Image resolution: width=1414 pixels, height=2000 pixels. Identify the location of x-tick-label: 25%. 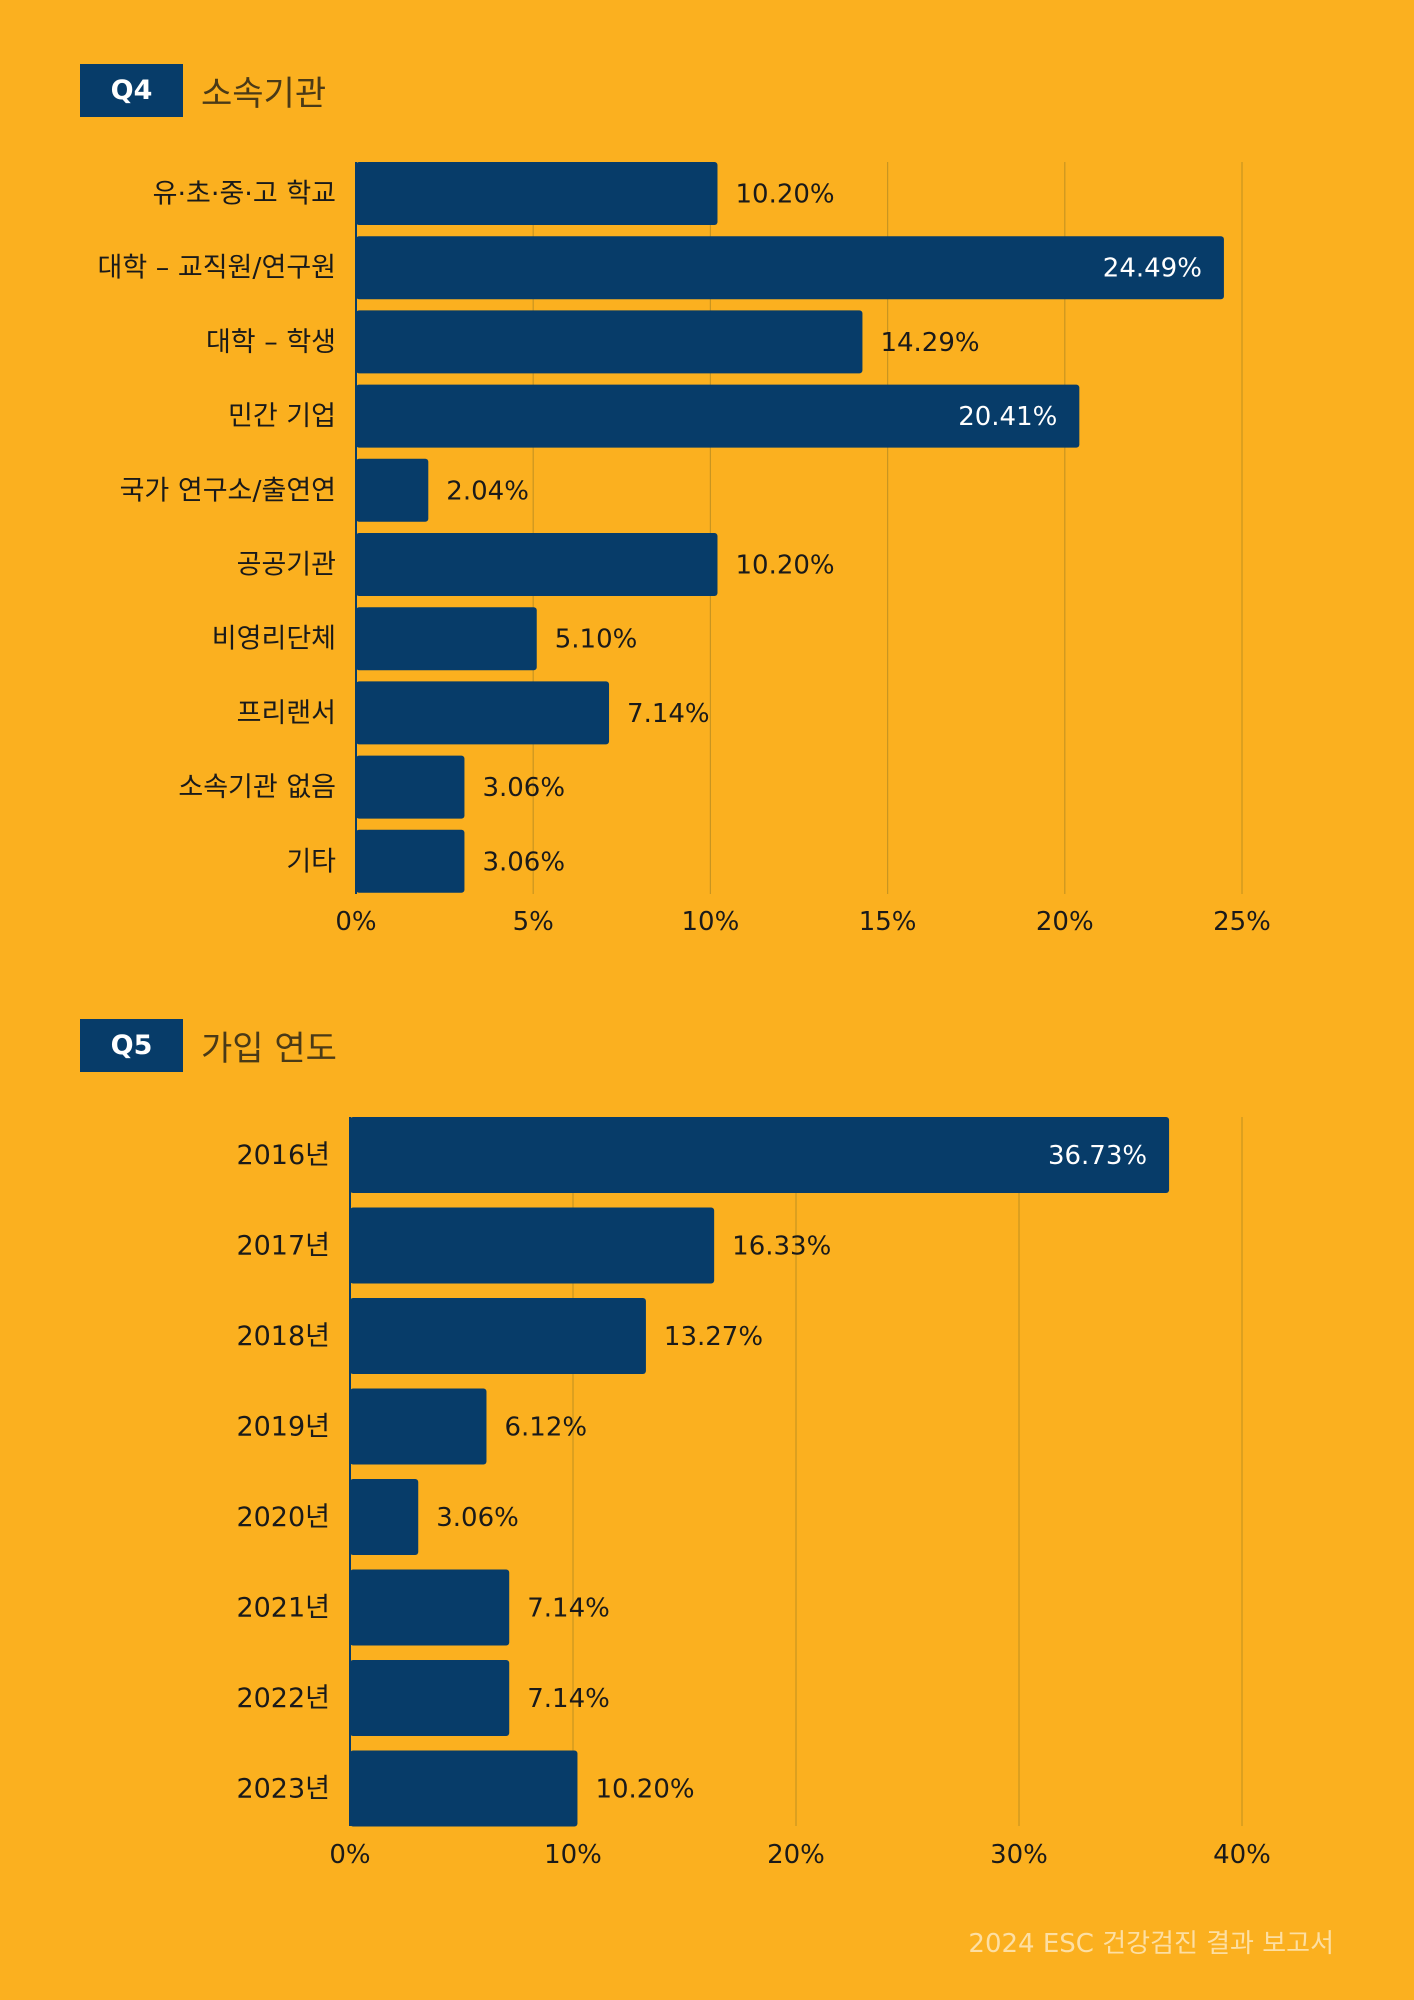
(1242, 922).